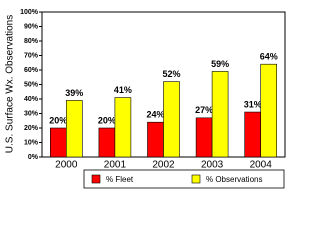 This screenshot has height=240, width=320. I want to click on y-tick-label: 70%, so click(31, 55).